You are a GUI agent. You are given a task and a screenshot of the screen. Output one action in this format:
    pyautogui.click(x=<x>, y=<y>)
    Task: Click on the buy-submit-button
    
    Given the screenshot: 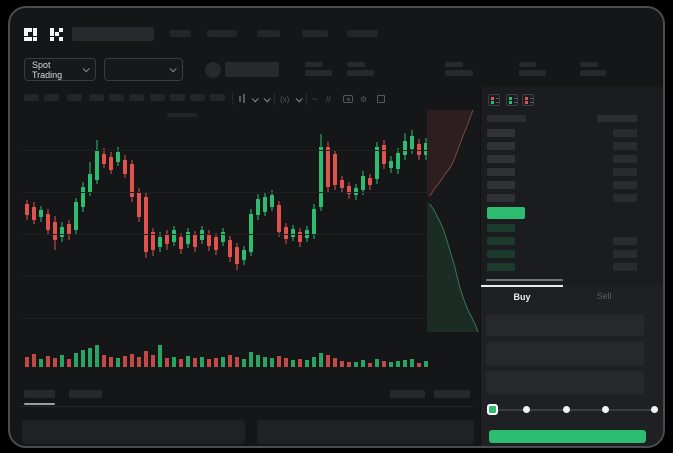 What is the action you would take?
    pyautogui.click(x=567, y=436)
    